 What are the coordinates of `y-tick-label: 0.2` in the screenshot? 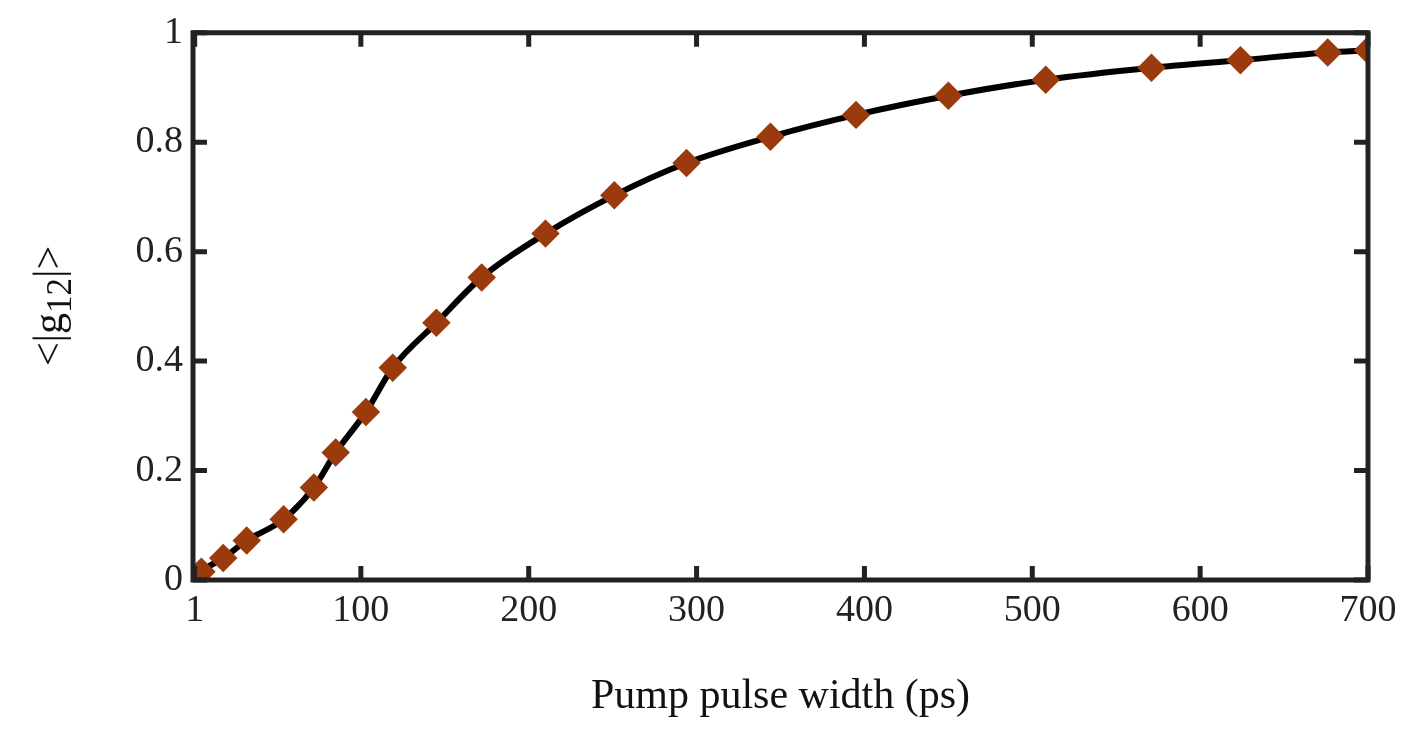 It's located at (159, 467).